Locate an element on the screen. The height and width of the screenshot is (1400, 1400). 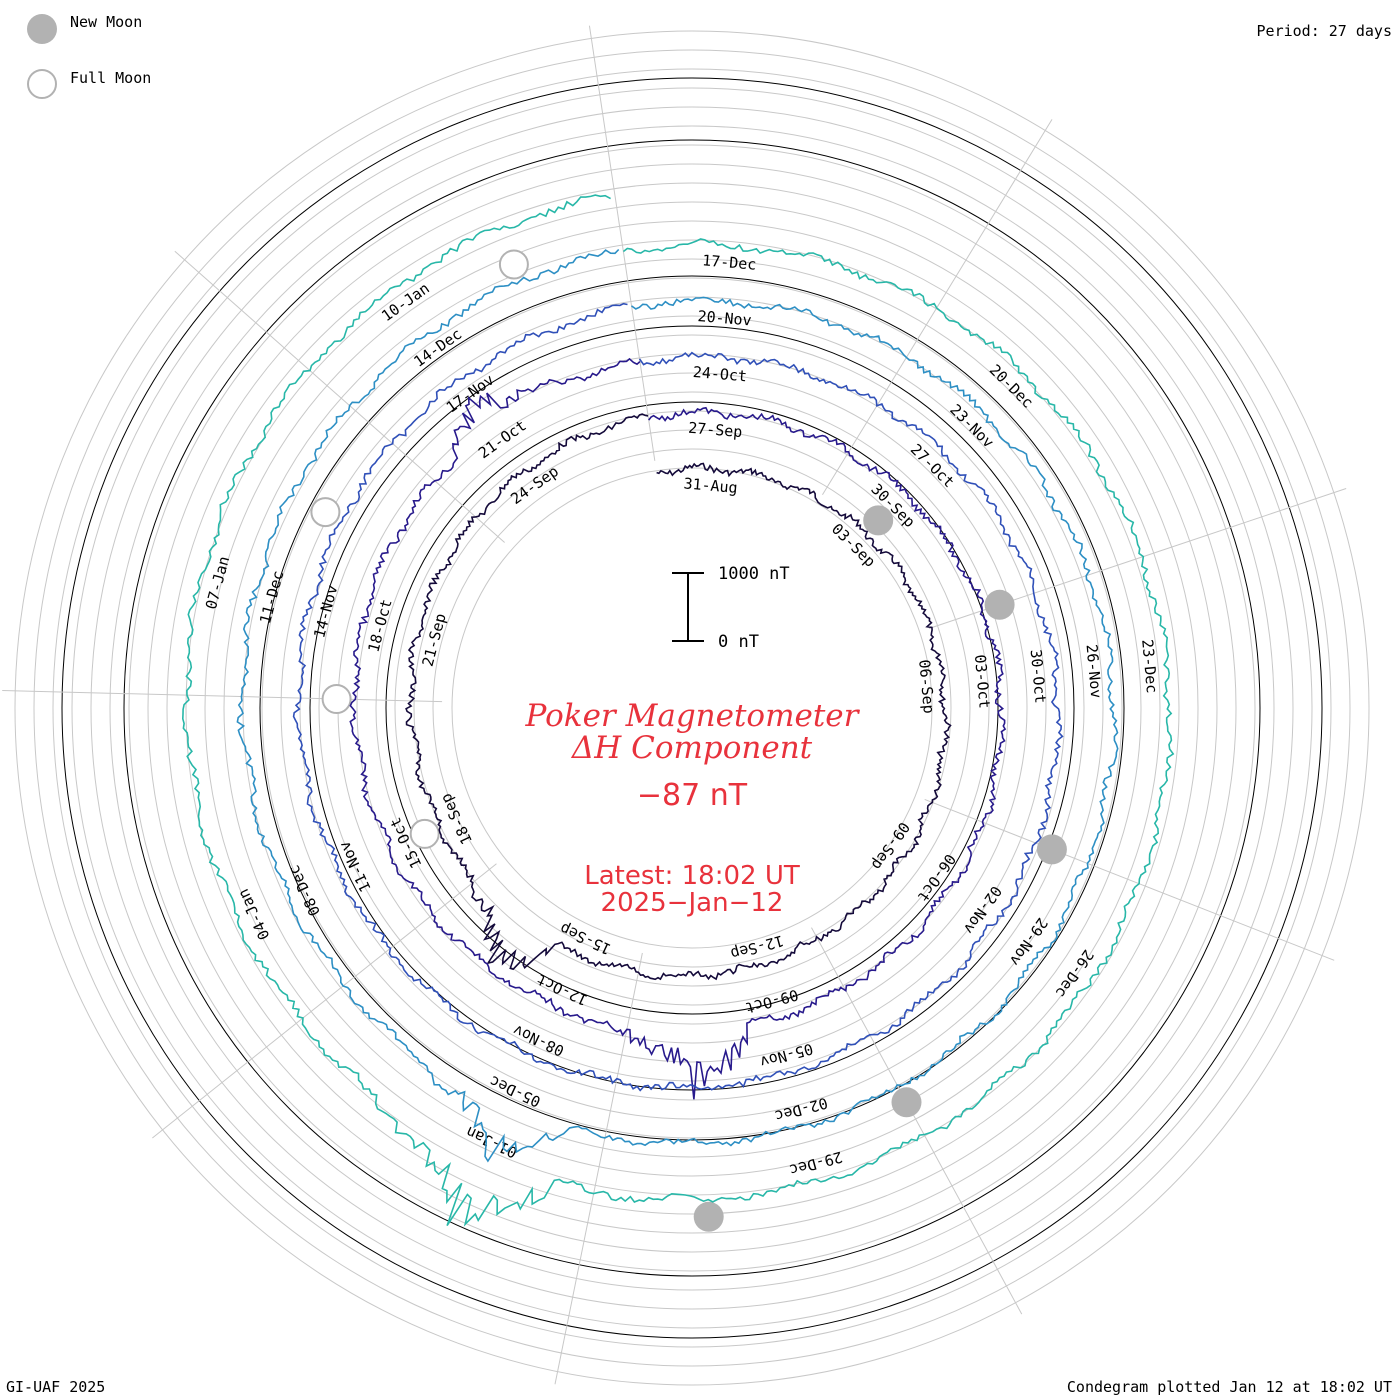
latest-date: 2025−Jan−12 is located at coordinates (692, 903).